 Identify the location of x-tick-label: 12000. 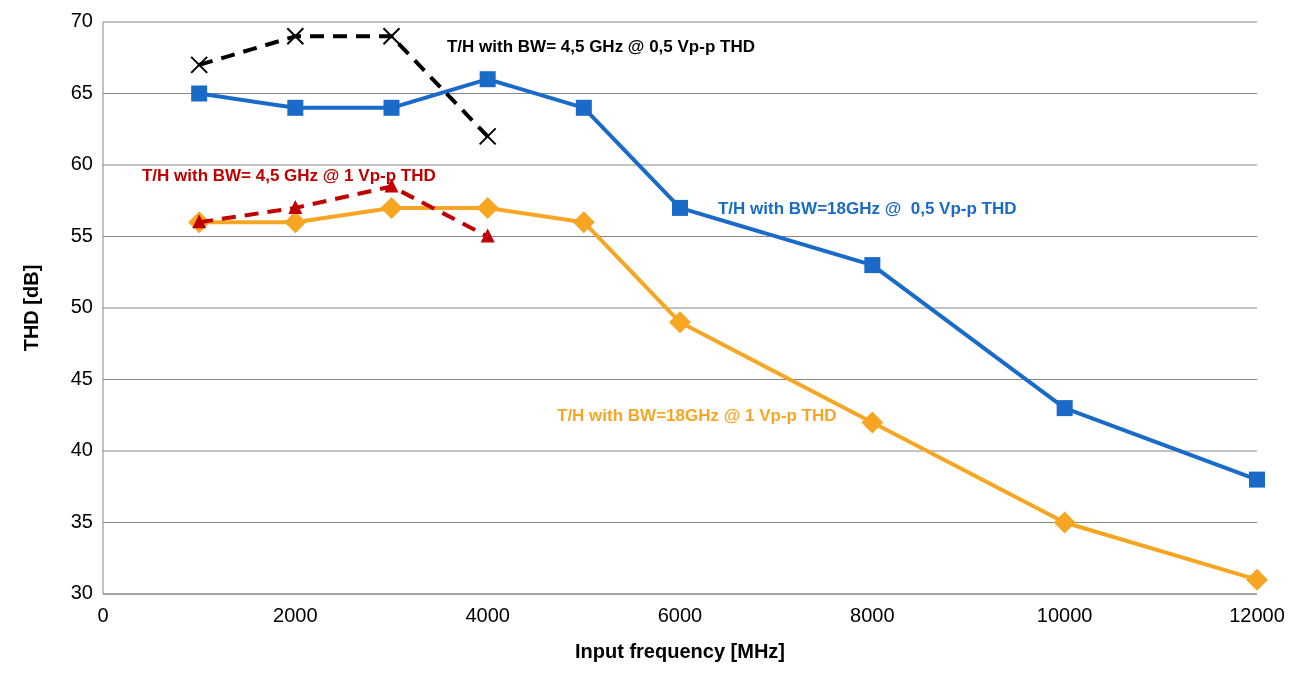
(1257, 615).